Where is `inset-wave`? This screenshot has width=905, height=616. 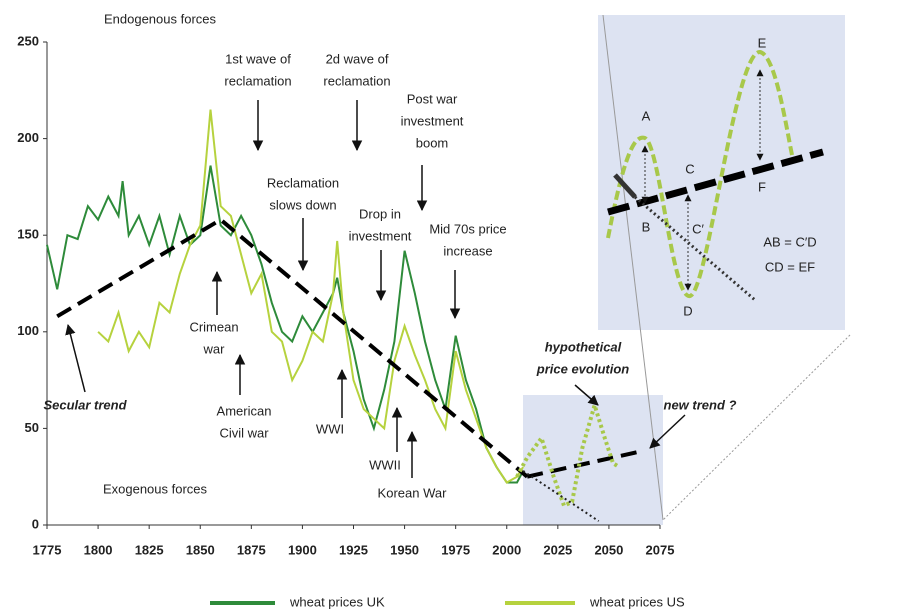 inset-wave is located at coordinates (700, 173).